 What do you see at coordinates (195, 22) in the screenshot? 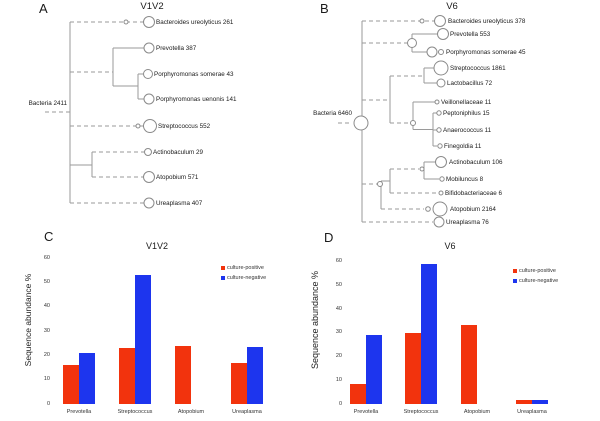
I see `tree-a-leaf-label: Bacteroides ureolyticus 261` at bounding box center [195, 22].